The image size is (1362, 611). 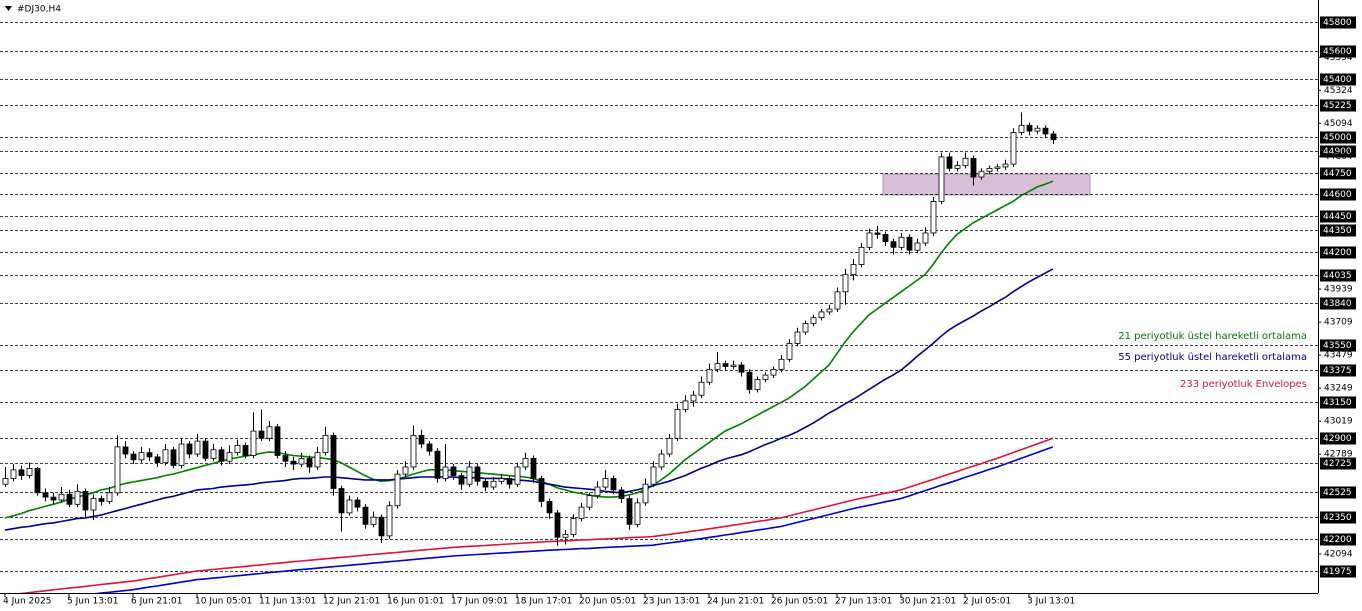 I want to click on x-tick-label: 30 Jun 21:01, so click(x=927, y=602).